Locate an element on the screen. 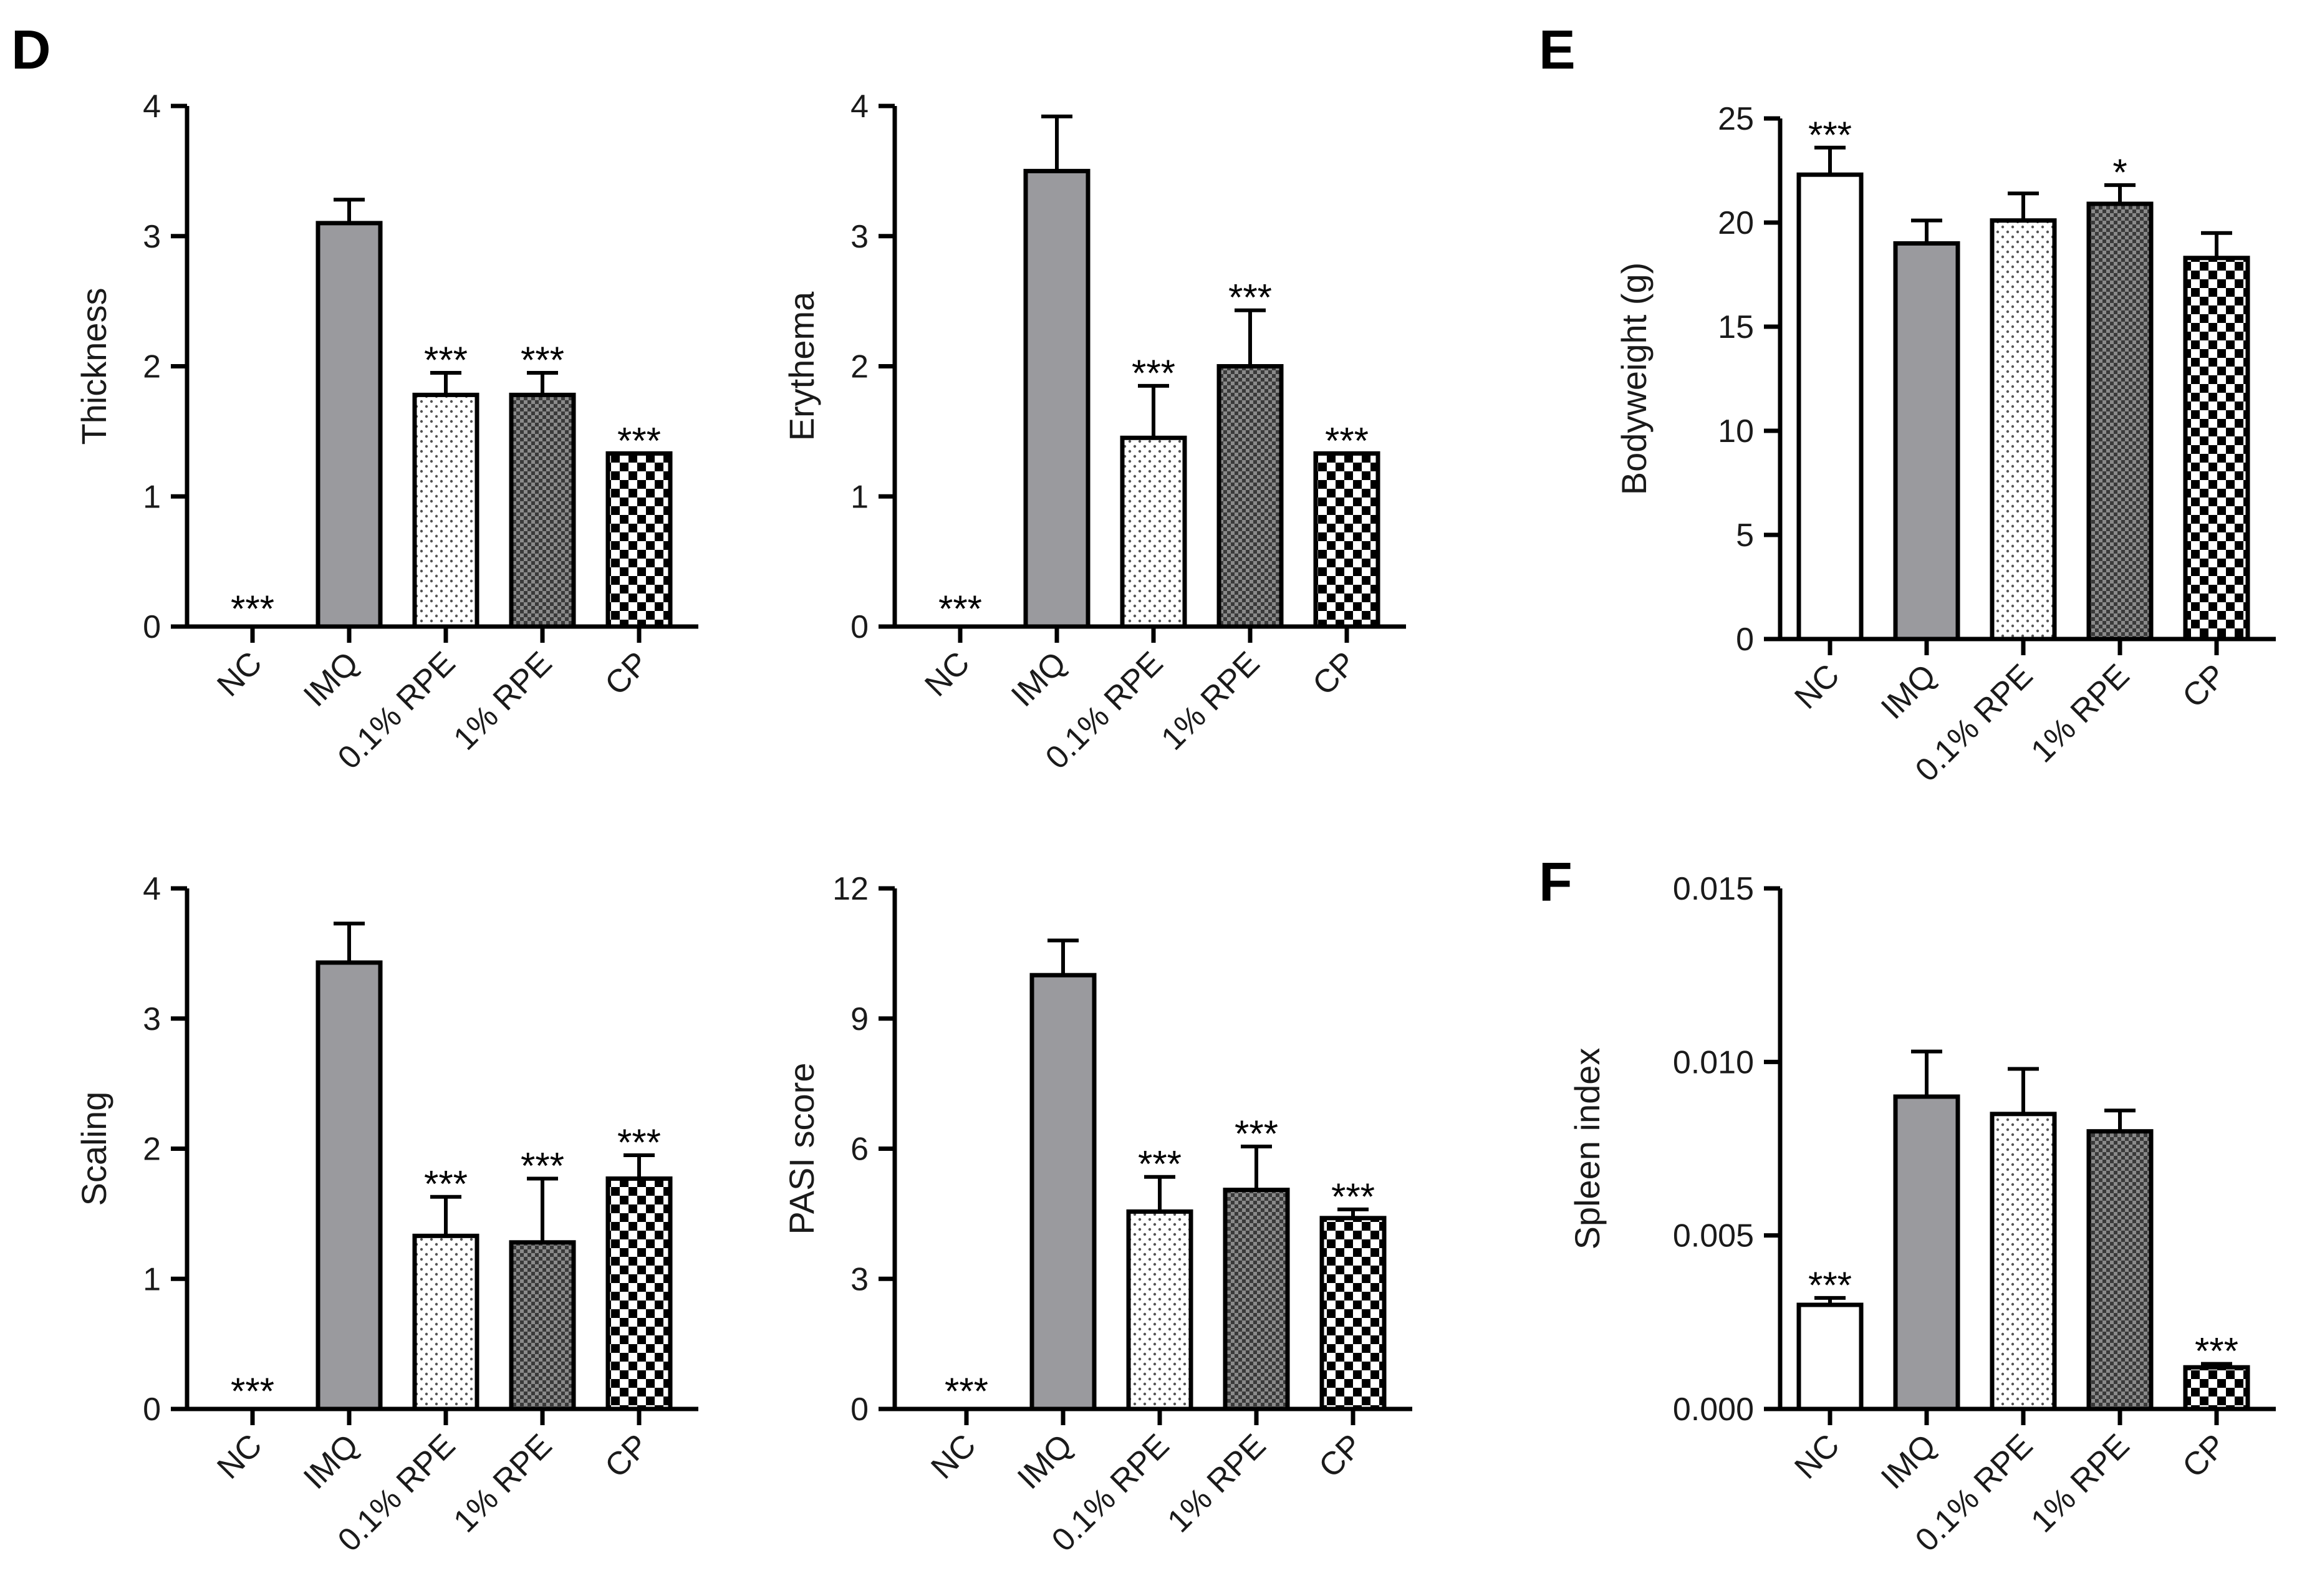 The width and height of the screenshot is (2302, 1596). y-axis-label: Erythema is located at coordinates (802, 366).